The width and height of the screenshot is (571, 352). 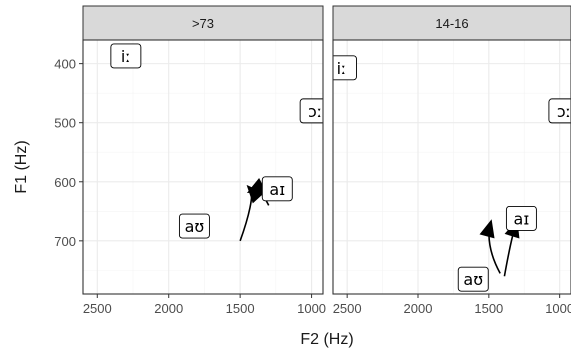 I want to click on y-axis-title: F1 (Hz), so click(x=21, y=166).